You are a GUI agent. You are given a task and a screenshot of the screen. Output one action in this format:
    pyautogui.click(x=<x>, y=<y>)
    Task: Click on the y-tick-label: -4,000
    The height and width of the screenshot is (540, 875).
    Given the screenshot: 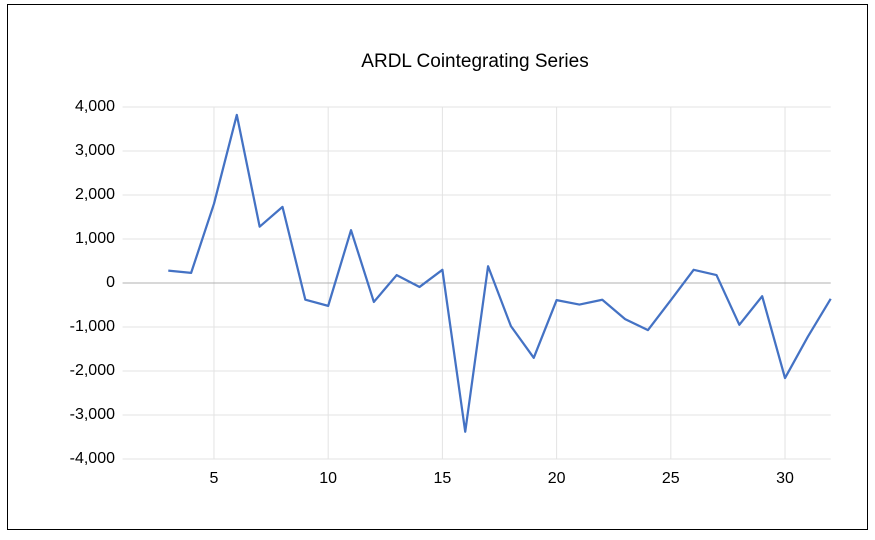 What is the action you would take?
    pyautogui.click(x=92, y=458)
    